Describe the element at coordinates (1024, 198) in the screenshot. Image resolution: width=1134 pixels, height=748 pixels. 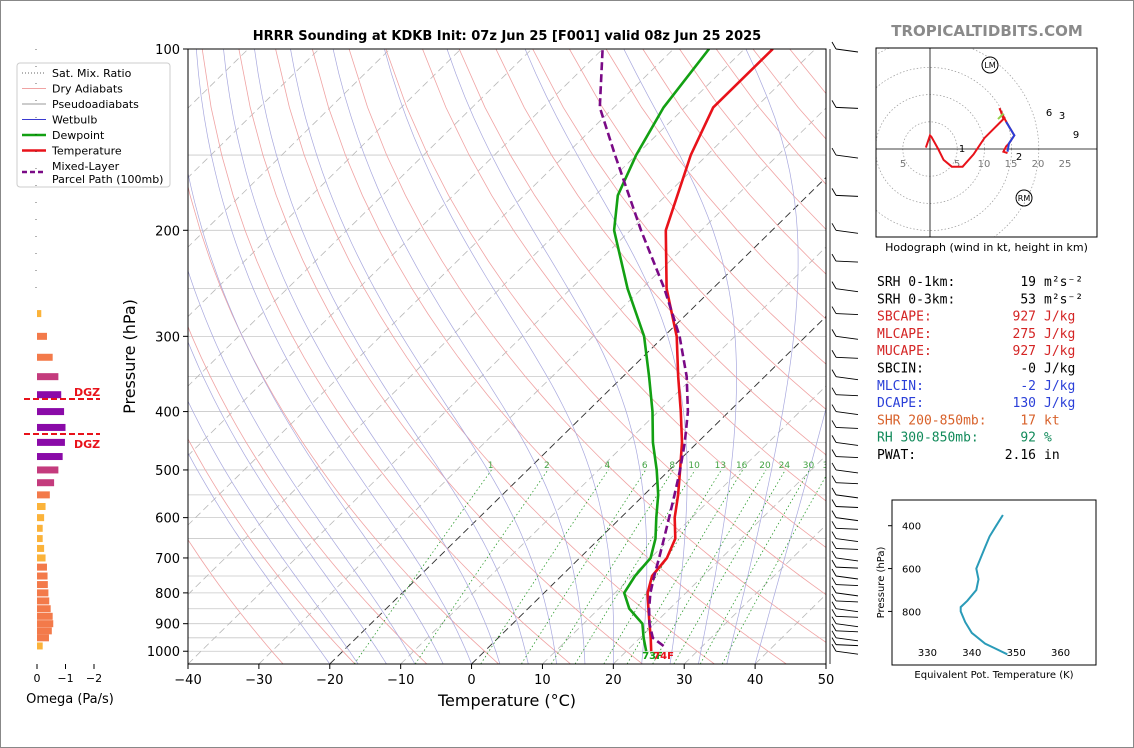
I see `rm-marker-label: RM` at that location.